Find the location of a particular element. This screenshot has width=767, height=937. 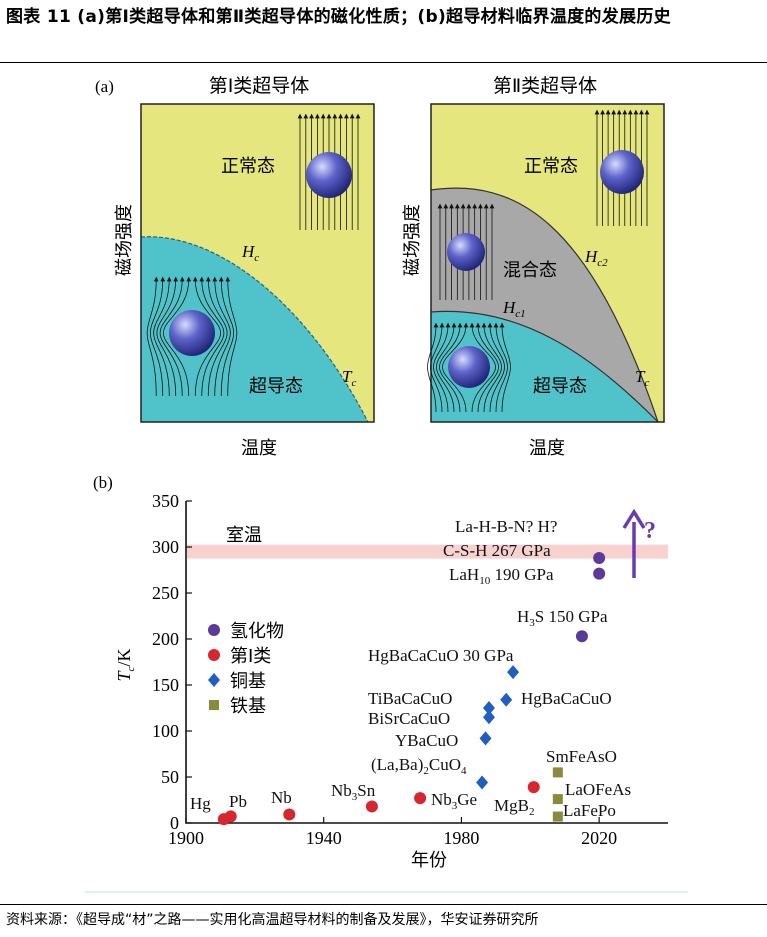

type1-normal-label: 正常态 is located at coordinates (248, 166).